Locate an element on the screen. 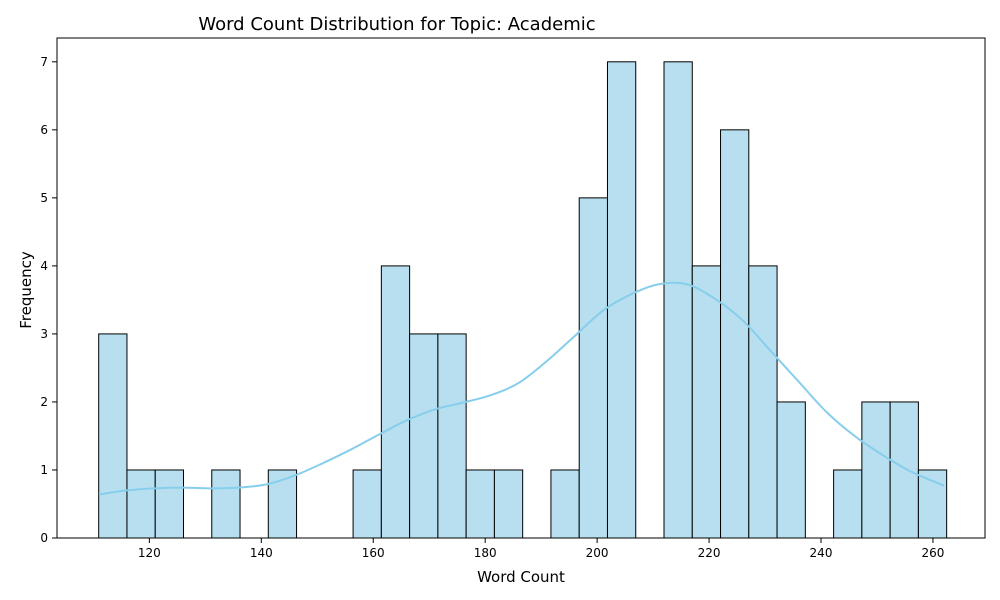  x-axis-label: Word Count is located at coordinates (521, 577).